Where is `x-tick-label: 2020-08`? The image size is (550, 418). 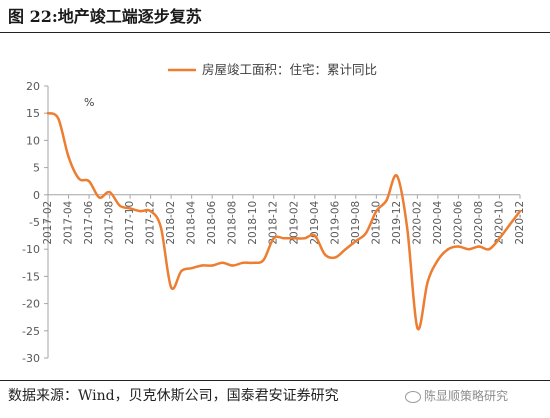
x-tick-label: 2020-08 is located at coordinates (479, 223).